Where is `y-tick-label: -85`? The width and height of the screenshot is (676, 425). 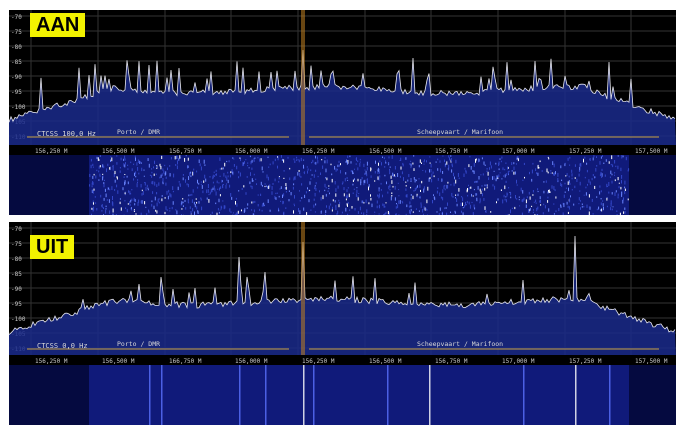
y-tick-label: -85 is located at coordinates (16, 274).